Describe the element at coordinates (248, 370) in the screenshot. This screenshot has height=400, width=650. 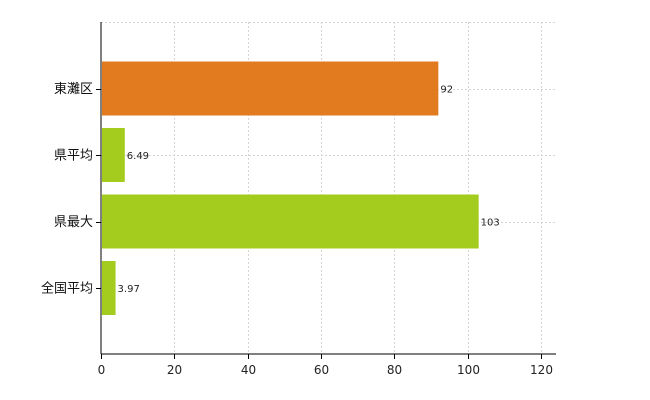
I see `x-tick-label: 40` at that location.